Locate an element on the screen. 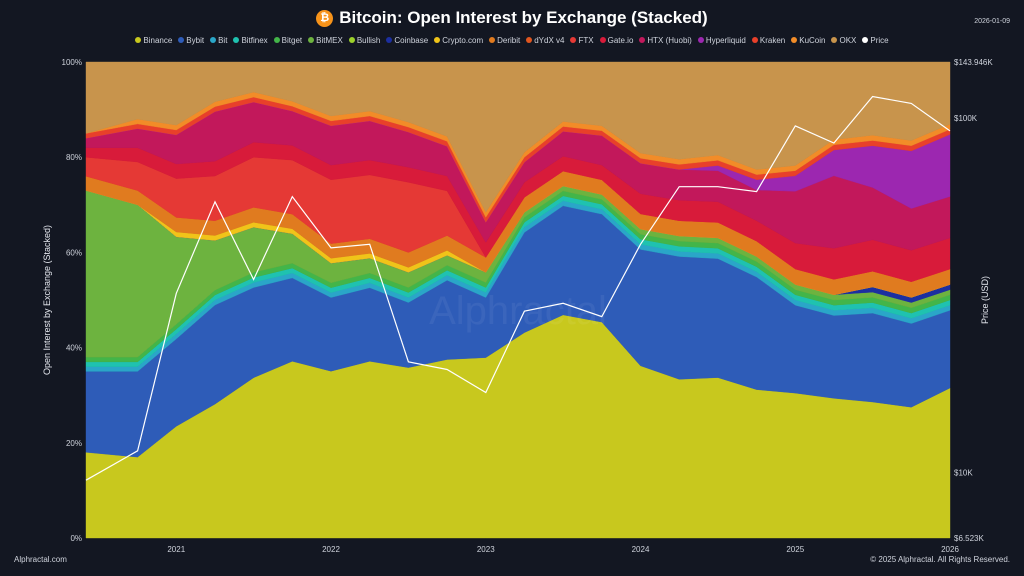 The height and width of the screenshot is (576, 1024). legend-label: OKX is located at coordinates (848, 40).